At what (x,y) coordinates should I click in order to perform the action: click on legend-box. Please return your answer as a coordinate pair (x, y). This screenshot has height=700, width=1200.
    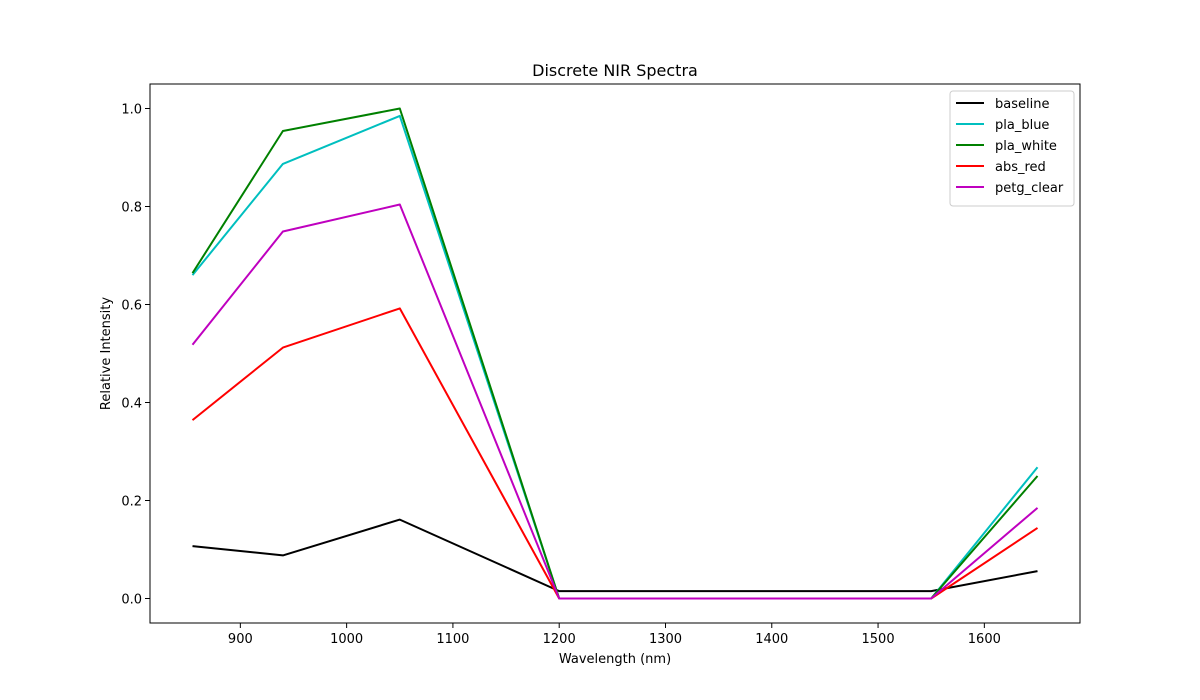
    Looking at the image, I should click on (1012, 148).